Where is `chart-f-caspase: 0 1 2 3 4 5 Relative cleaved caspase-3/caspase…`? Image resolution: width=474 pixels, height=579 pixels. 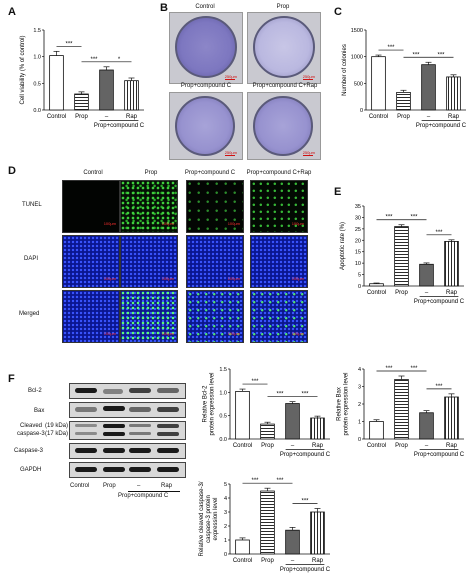
chart-f-caspase: 0 1 2 3 4 5 Relative cleaved caspase-3/caspase… is located at coordinates (265, 525).